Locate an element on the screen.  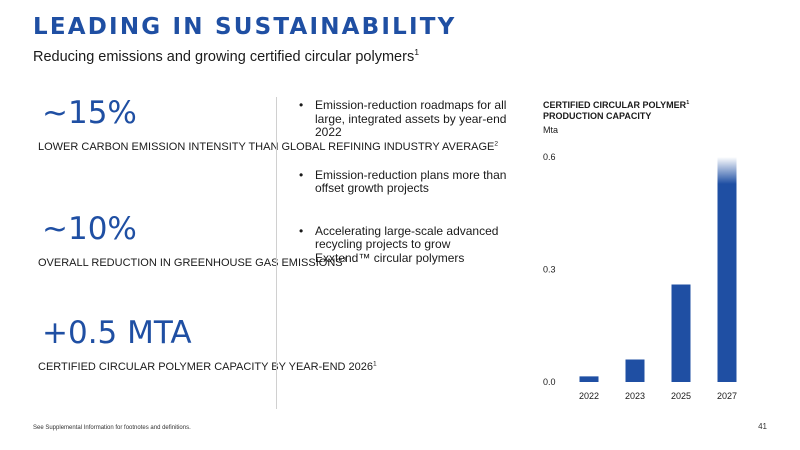
chart-title-line1: CERTIFIED CIRCULAR POLYMER is located at coordinates (615, 105).